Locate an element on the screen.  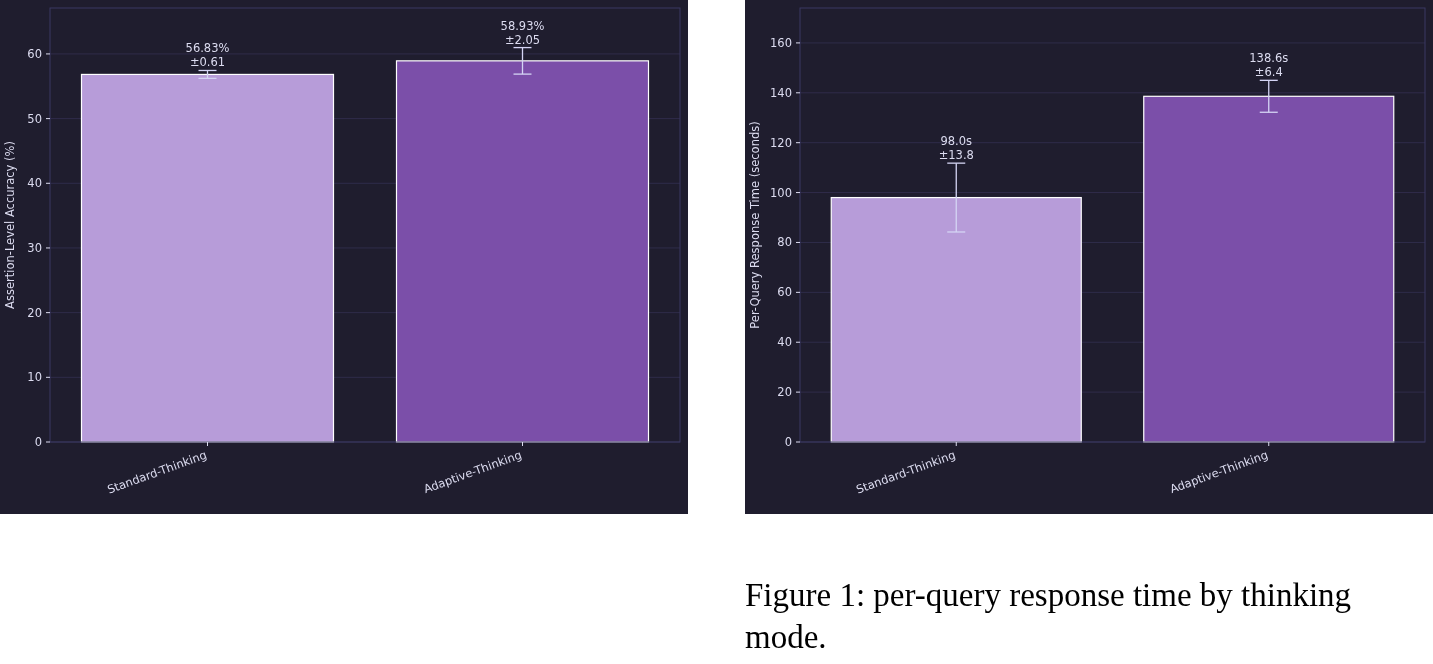
y-tick-label: 100 is located at coordinates (781, 192).